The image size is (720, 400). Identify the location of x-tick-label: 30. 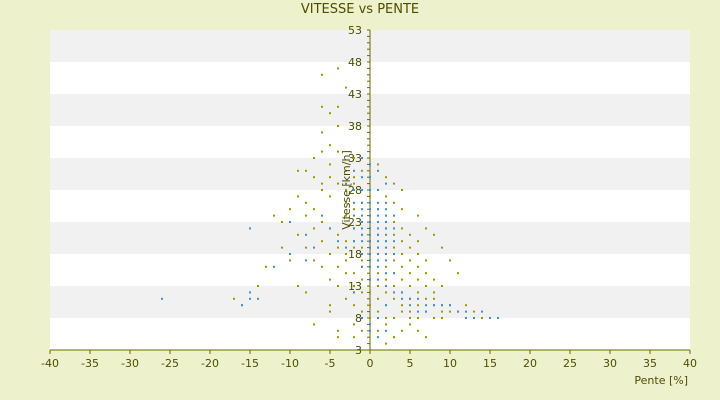
(610, 363).